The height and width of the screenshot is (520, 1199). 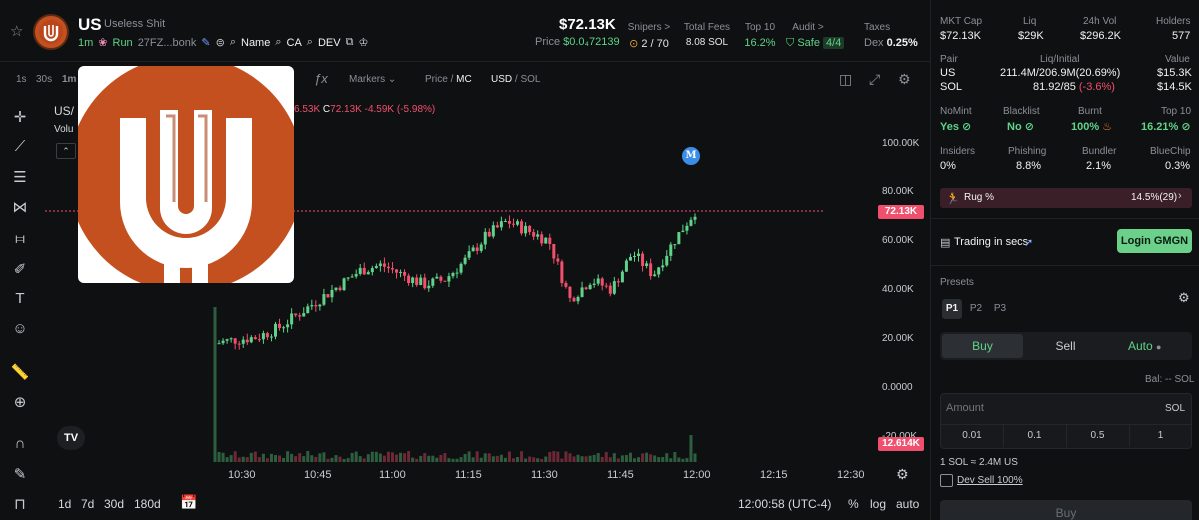 I want to click on text-icon: T, so click(x=20, y=298).